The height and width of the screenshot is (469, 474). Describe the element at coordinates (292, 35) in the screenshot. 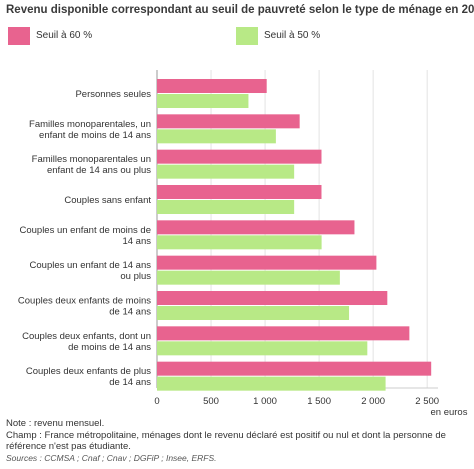

I see `legend-label-seuil-50: Seuil à 50 %` at that location.